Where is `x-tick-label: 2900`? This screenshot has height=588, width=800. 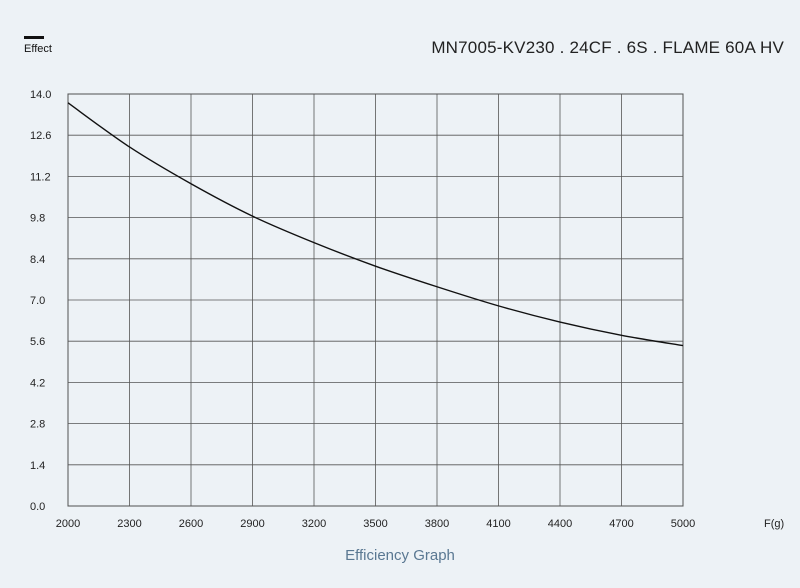
x-tick-label: 2900 is located at coordinates (252, 524).